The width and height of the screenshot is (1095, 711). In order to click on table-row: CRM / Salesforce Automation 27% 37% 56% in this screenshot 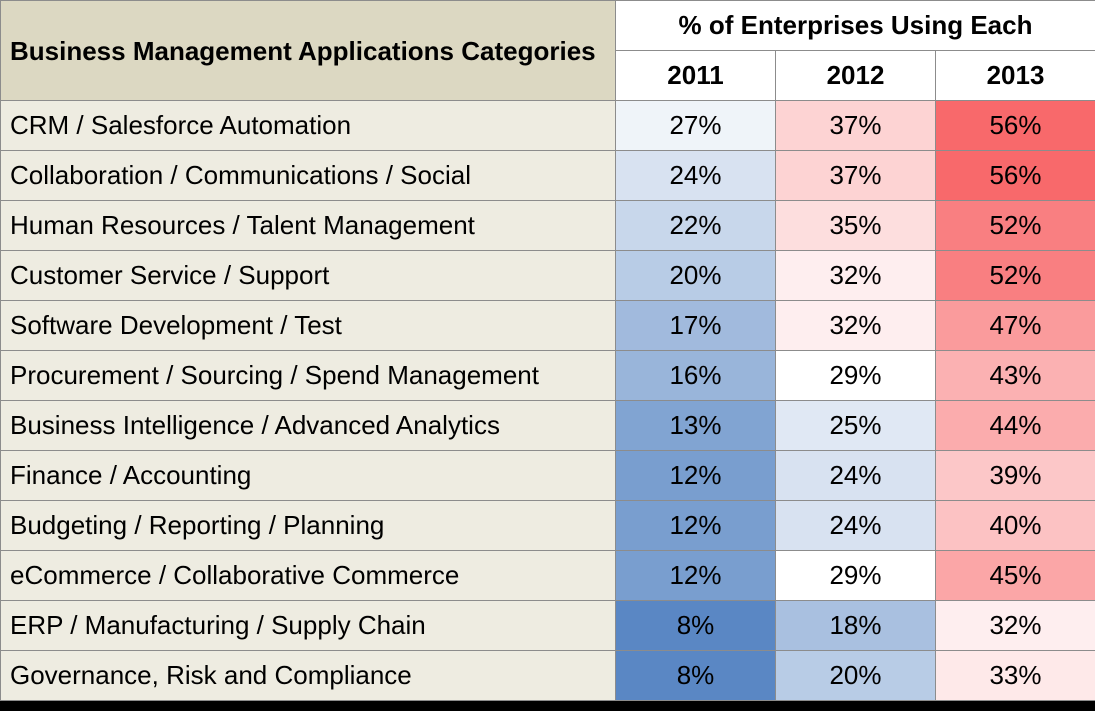, I will do `click(547, 125)`.